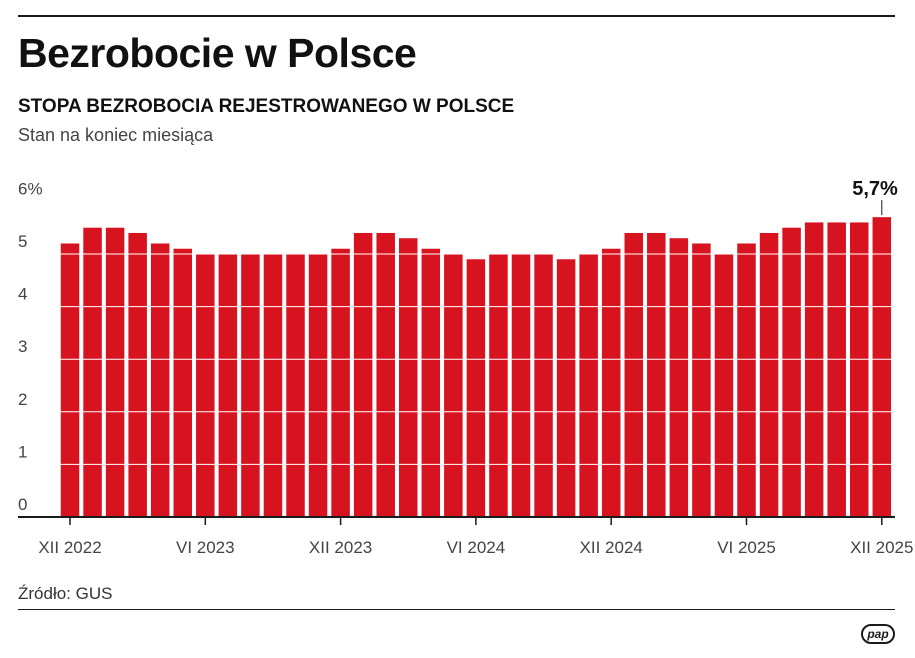 This screenshot has width=915, height=658. I want to click on chart-subtitle: STOPA BEZROBOCIA REJESTROWANEGO W POLSCE, so click(266, 106).